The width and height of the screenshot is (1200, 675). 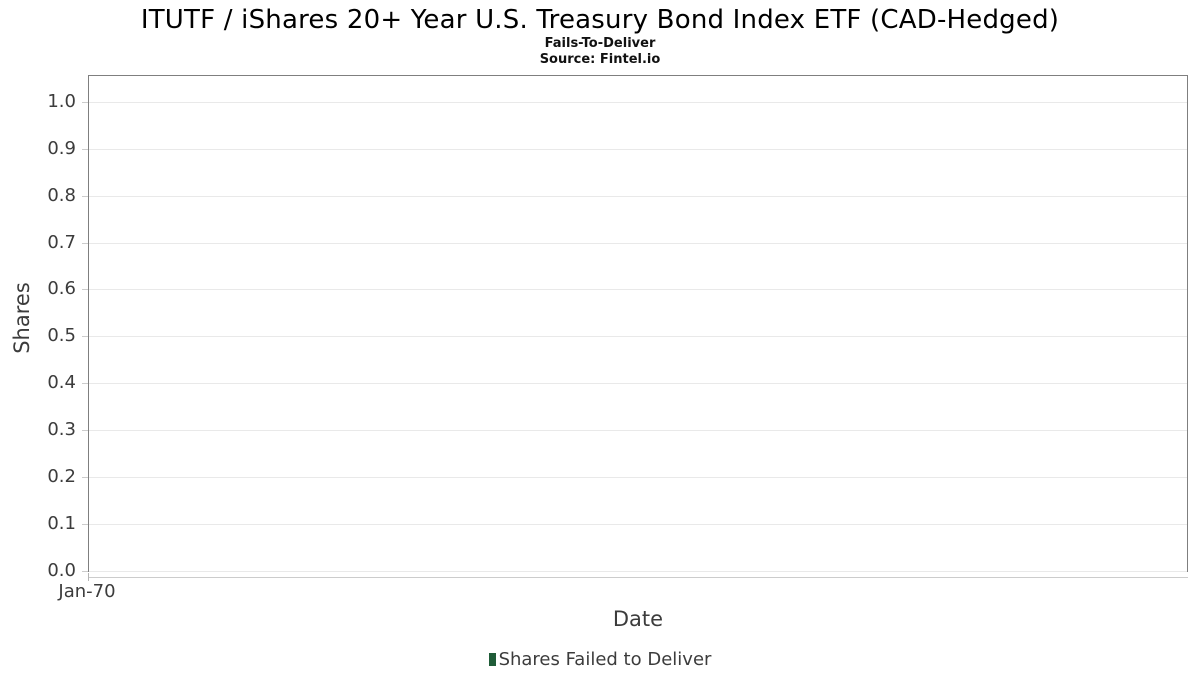 What do you see at coordinates (492, 659) in the screenshot?
I see `legend-marker-swatch` at bounding box center [492, 659].